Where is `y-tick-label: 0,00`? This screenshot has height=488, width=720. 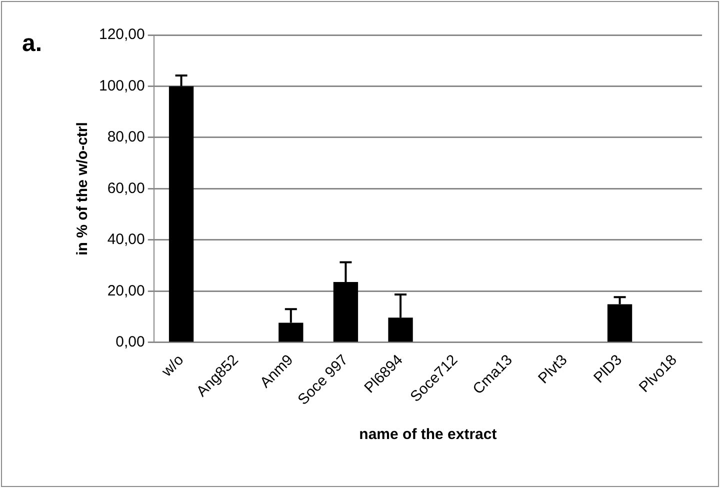 y-tick-label: 0,00 is located at coordinates (130, 342).